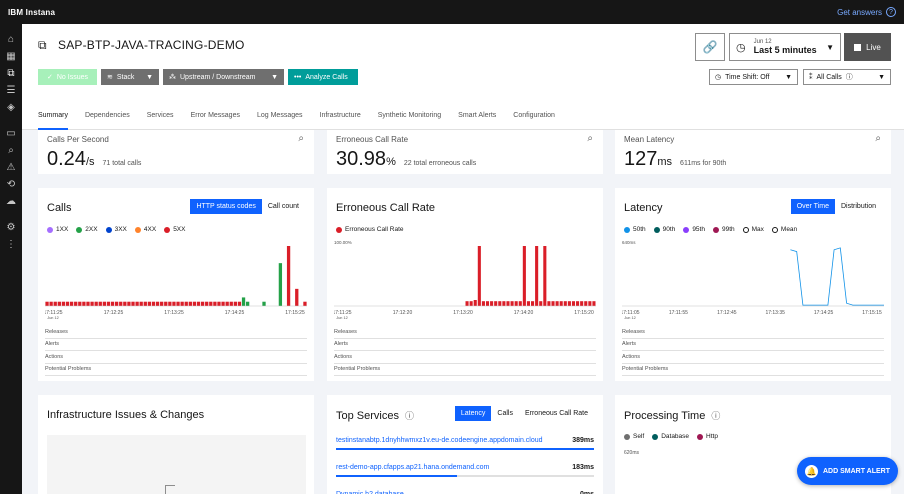 This screenshot has width=904, height=494. I want to click on legend-item: 5XX, so click(174, 229).